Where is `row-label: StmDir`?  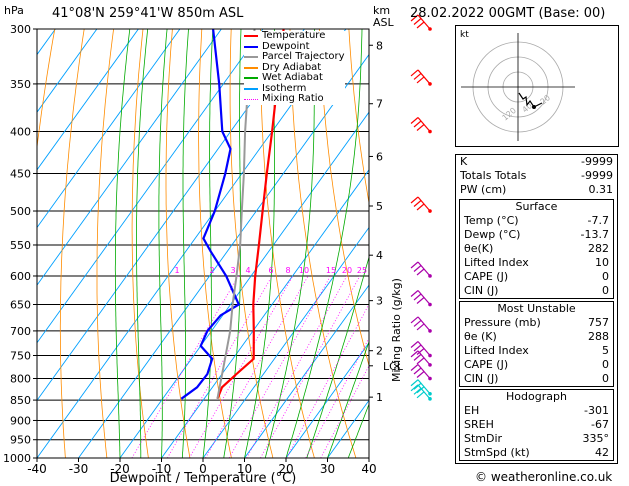
row-label: StmDir is located at coordinates (483, 438).